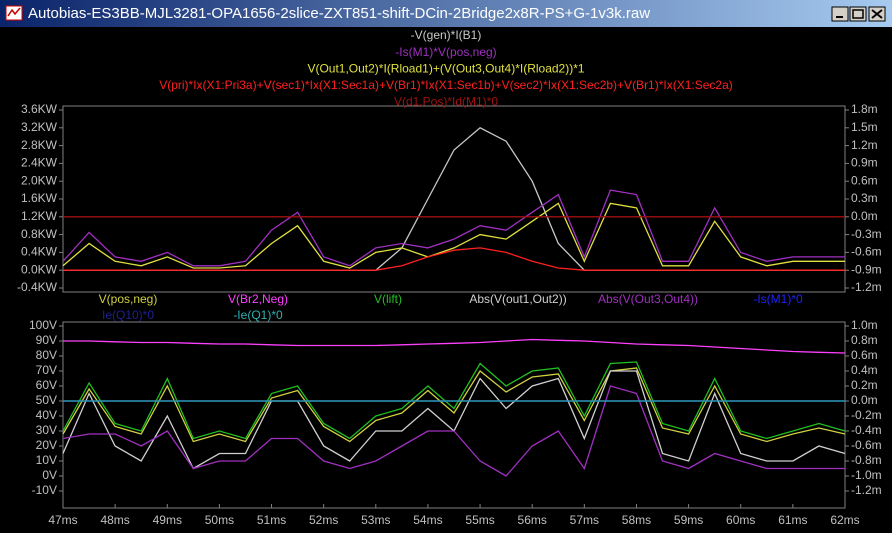 This screenshot has height=533, width=892. I want to click on y-tick-label: 90V, so click(46, 340).